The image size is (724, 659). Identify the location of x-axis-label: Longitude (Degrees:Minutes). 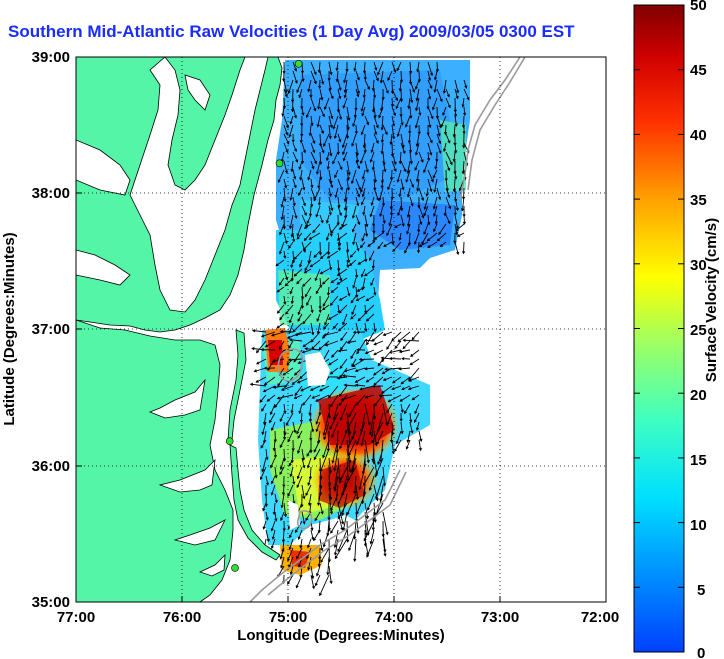
(341, 635).